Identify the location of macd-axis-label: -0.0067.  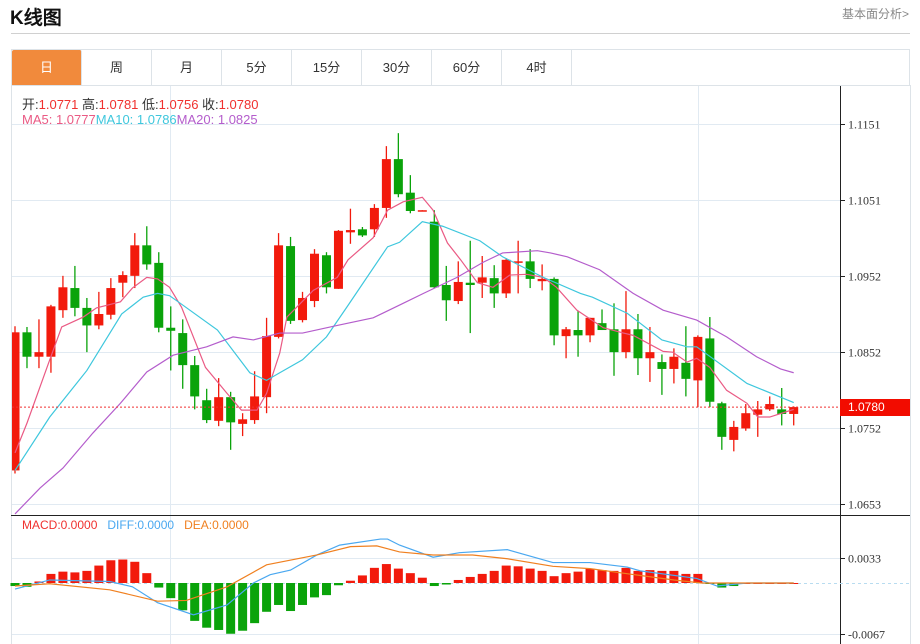
(866, 635).